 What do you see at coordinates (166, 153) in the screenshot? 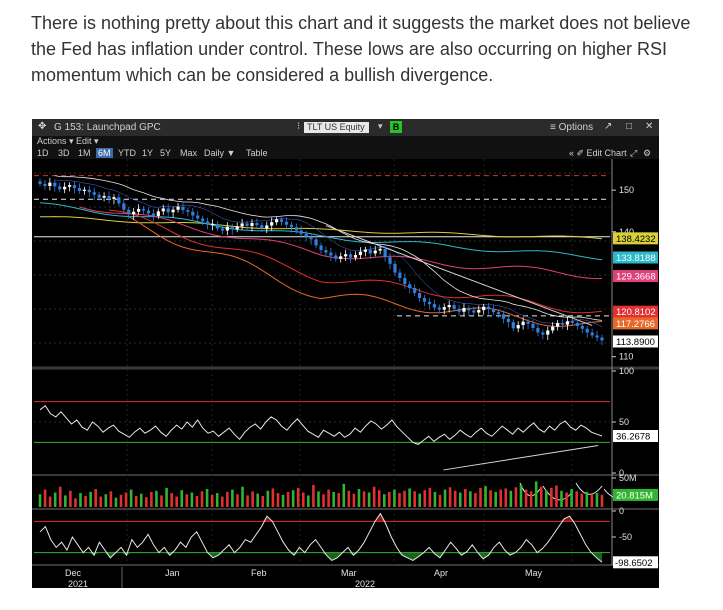
I see `period-5y: 5Y` at bounding box center [166, 153].